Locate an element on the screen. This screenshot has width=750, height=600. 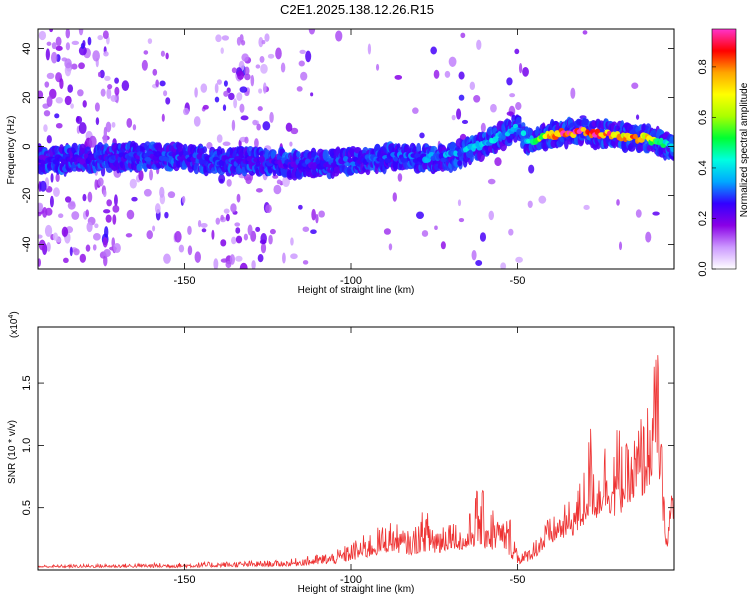
colorbar-tick-label: 0.0 is located at coordinates (703, 268).